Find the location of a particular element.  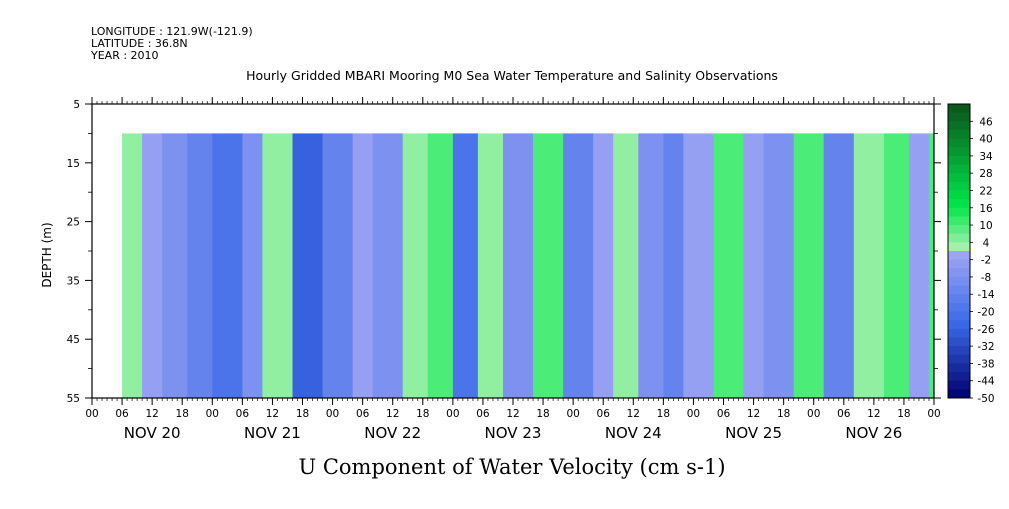

latitude-label: LATITUDE : 36.8N is located at coordinates (139, 43).